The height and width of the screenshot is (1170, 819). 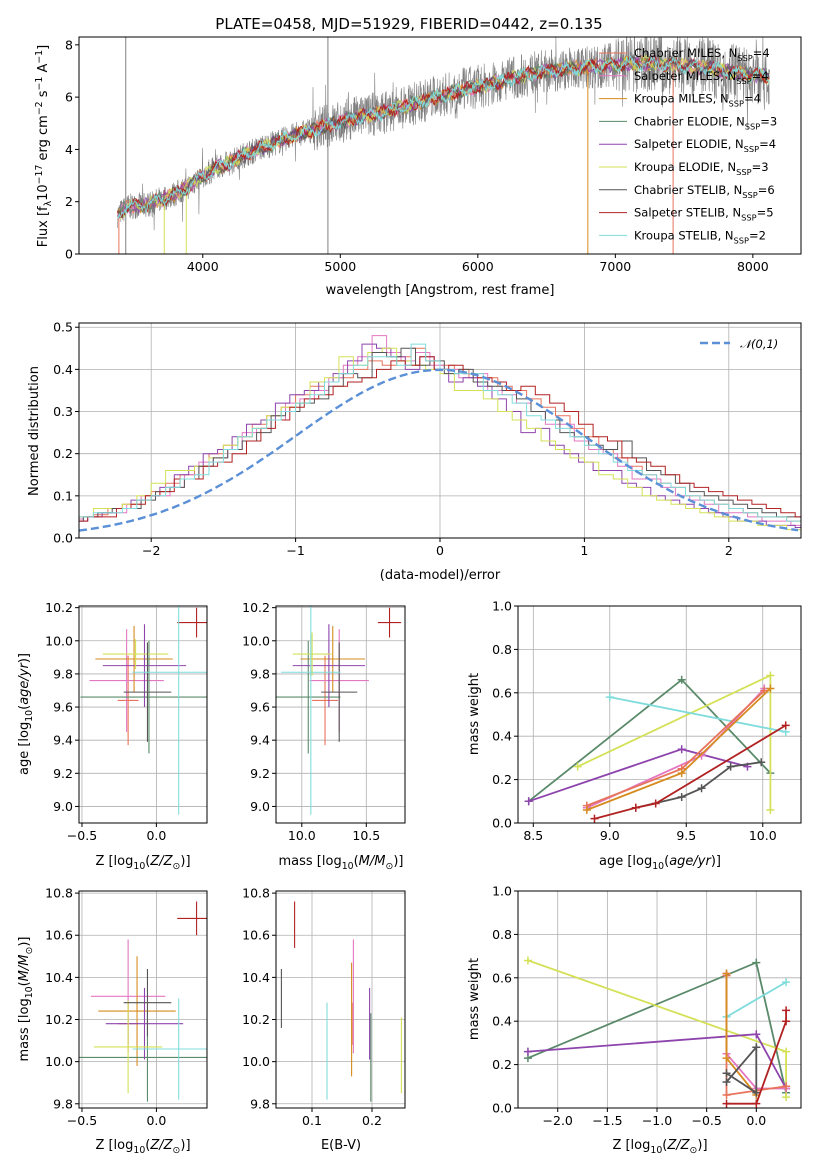 I want to click on x-tick-label: 4000, so click(x=203, y=266).